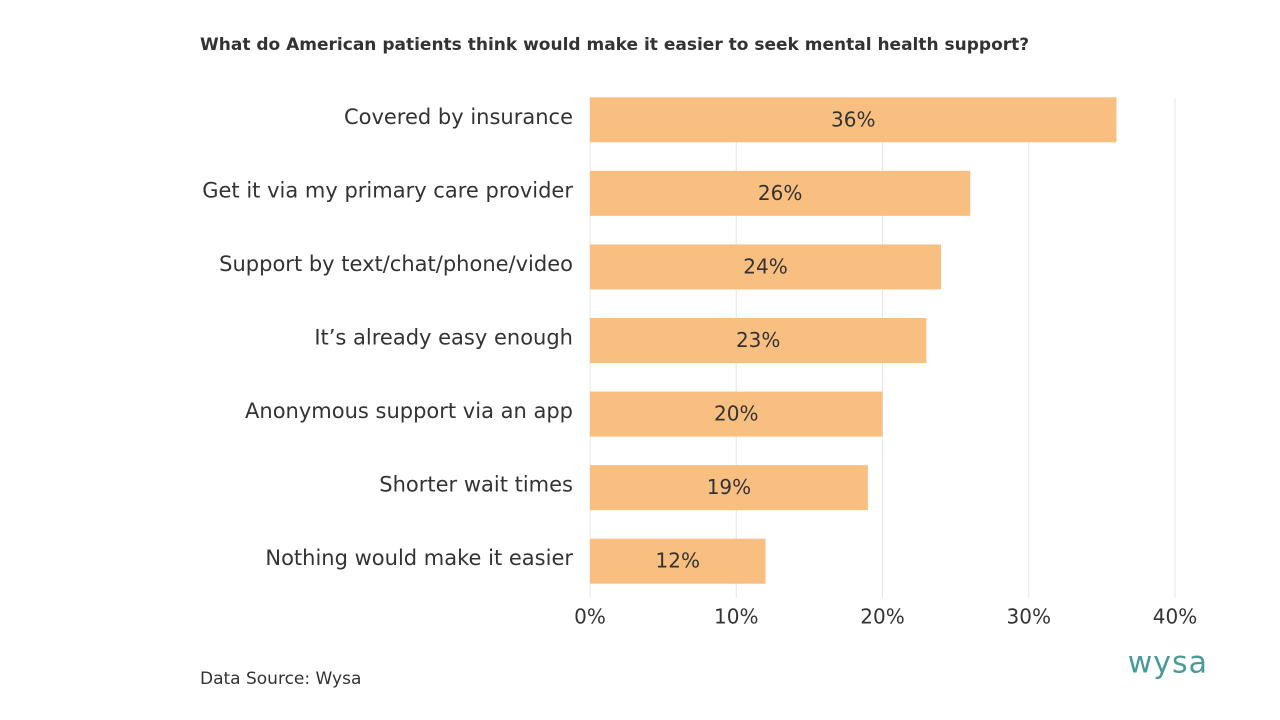  I want to click on value-label: 20%, so click(736, 414).